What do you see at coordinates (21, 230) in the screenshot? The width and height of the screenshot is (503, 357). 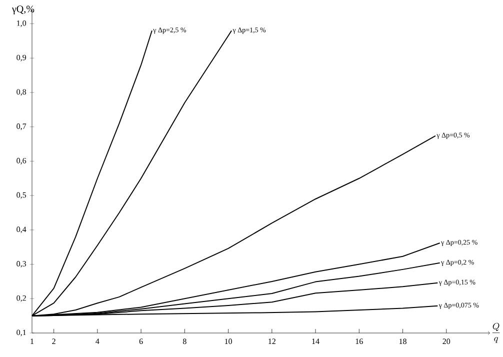 I see `y-tick-label: 0,4` at bounding box center [21, 230].